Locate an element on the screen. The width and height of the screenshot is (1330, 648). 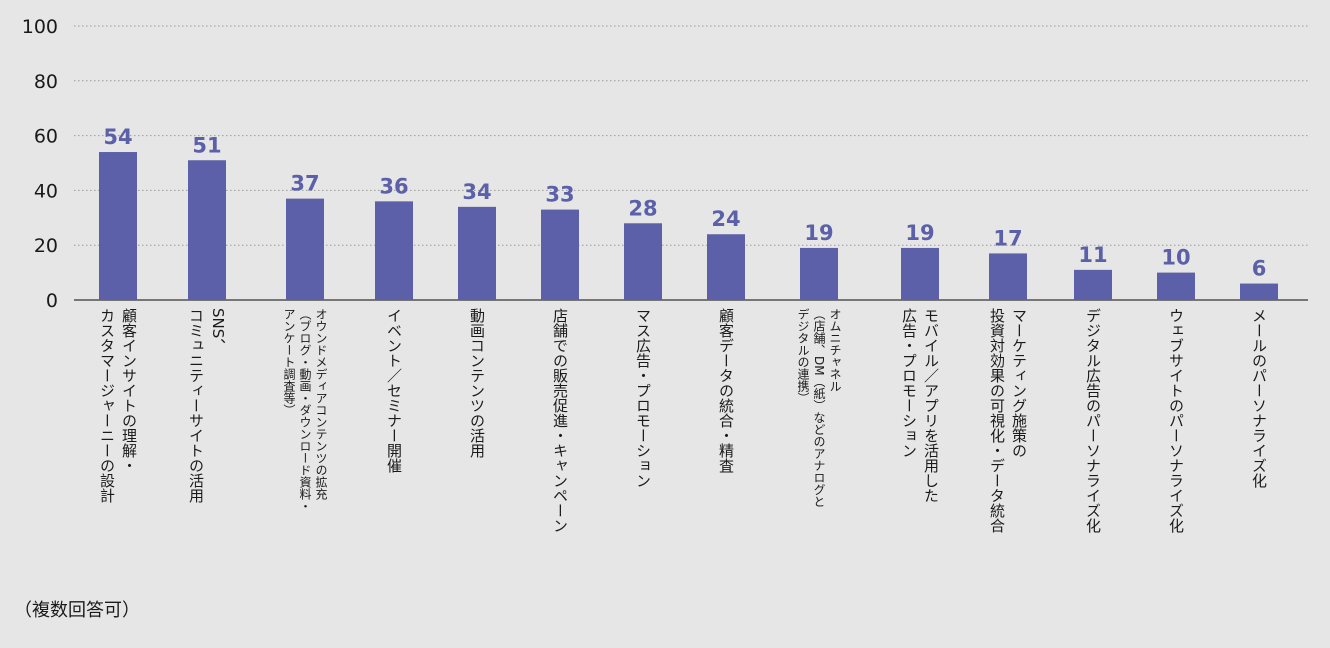
data-label: 11 is located at coordinates (1092, 255).